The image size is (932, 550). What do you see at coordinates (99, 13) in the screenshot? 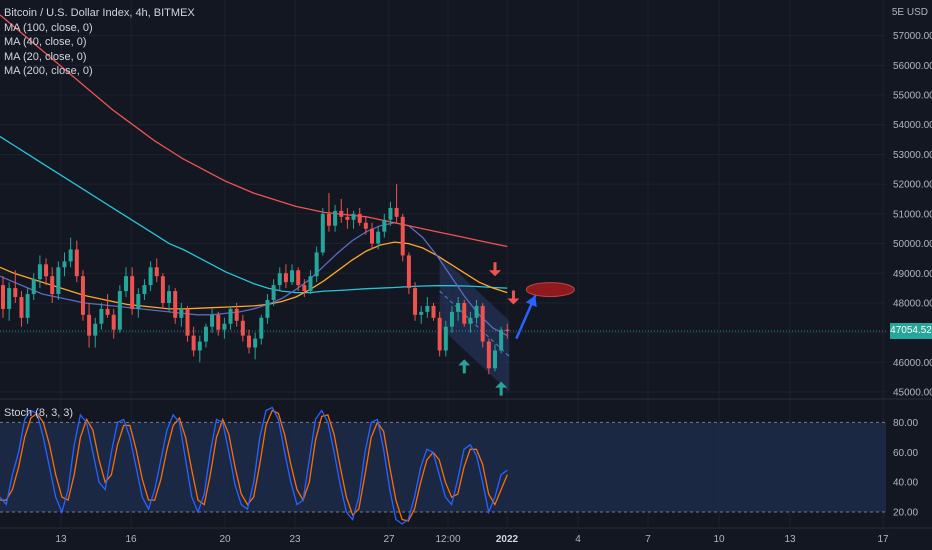
I see `legend-symbol: Bitcoin / U.S. Dollar Index, 4h, BITMEX` at bounding box center [99, 13].